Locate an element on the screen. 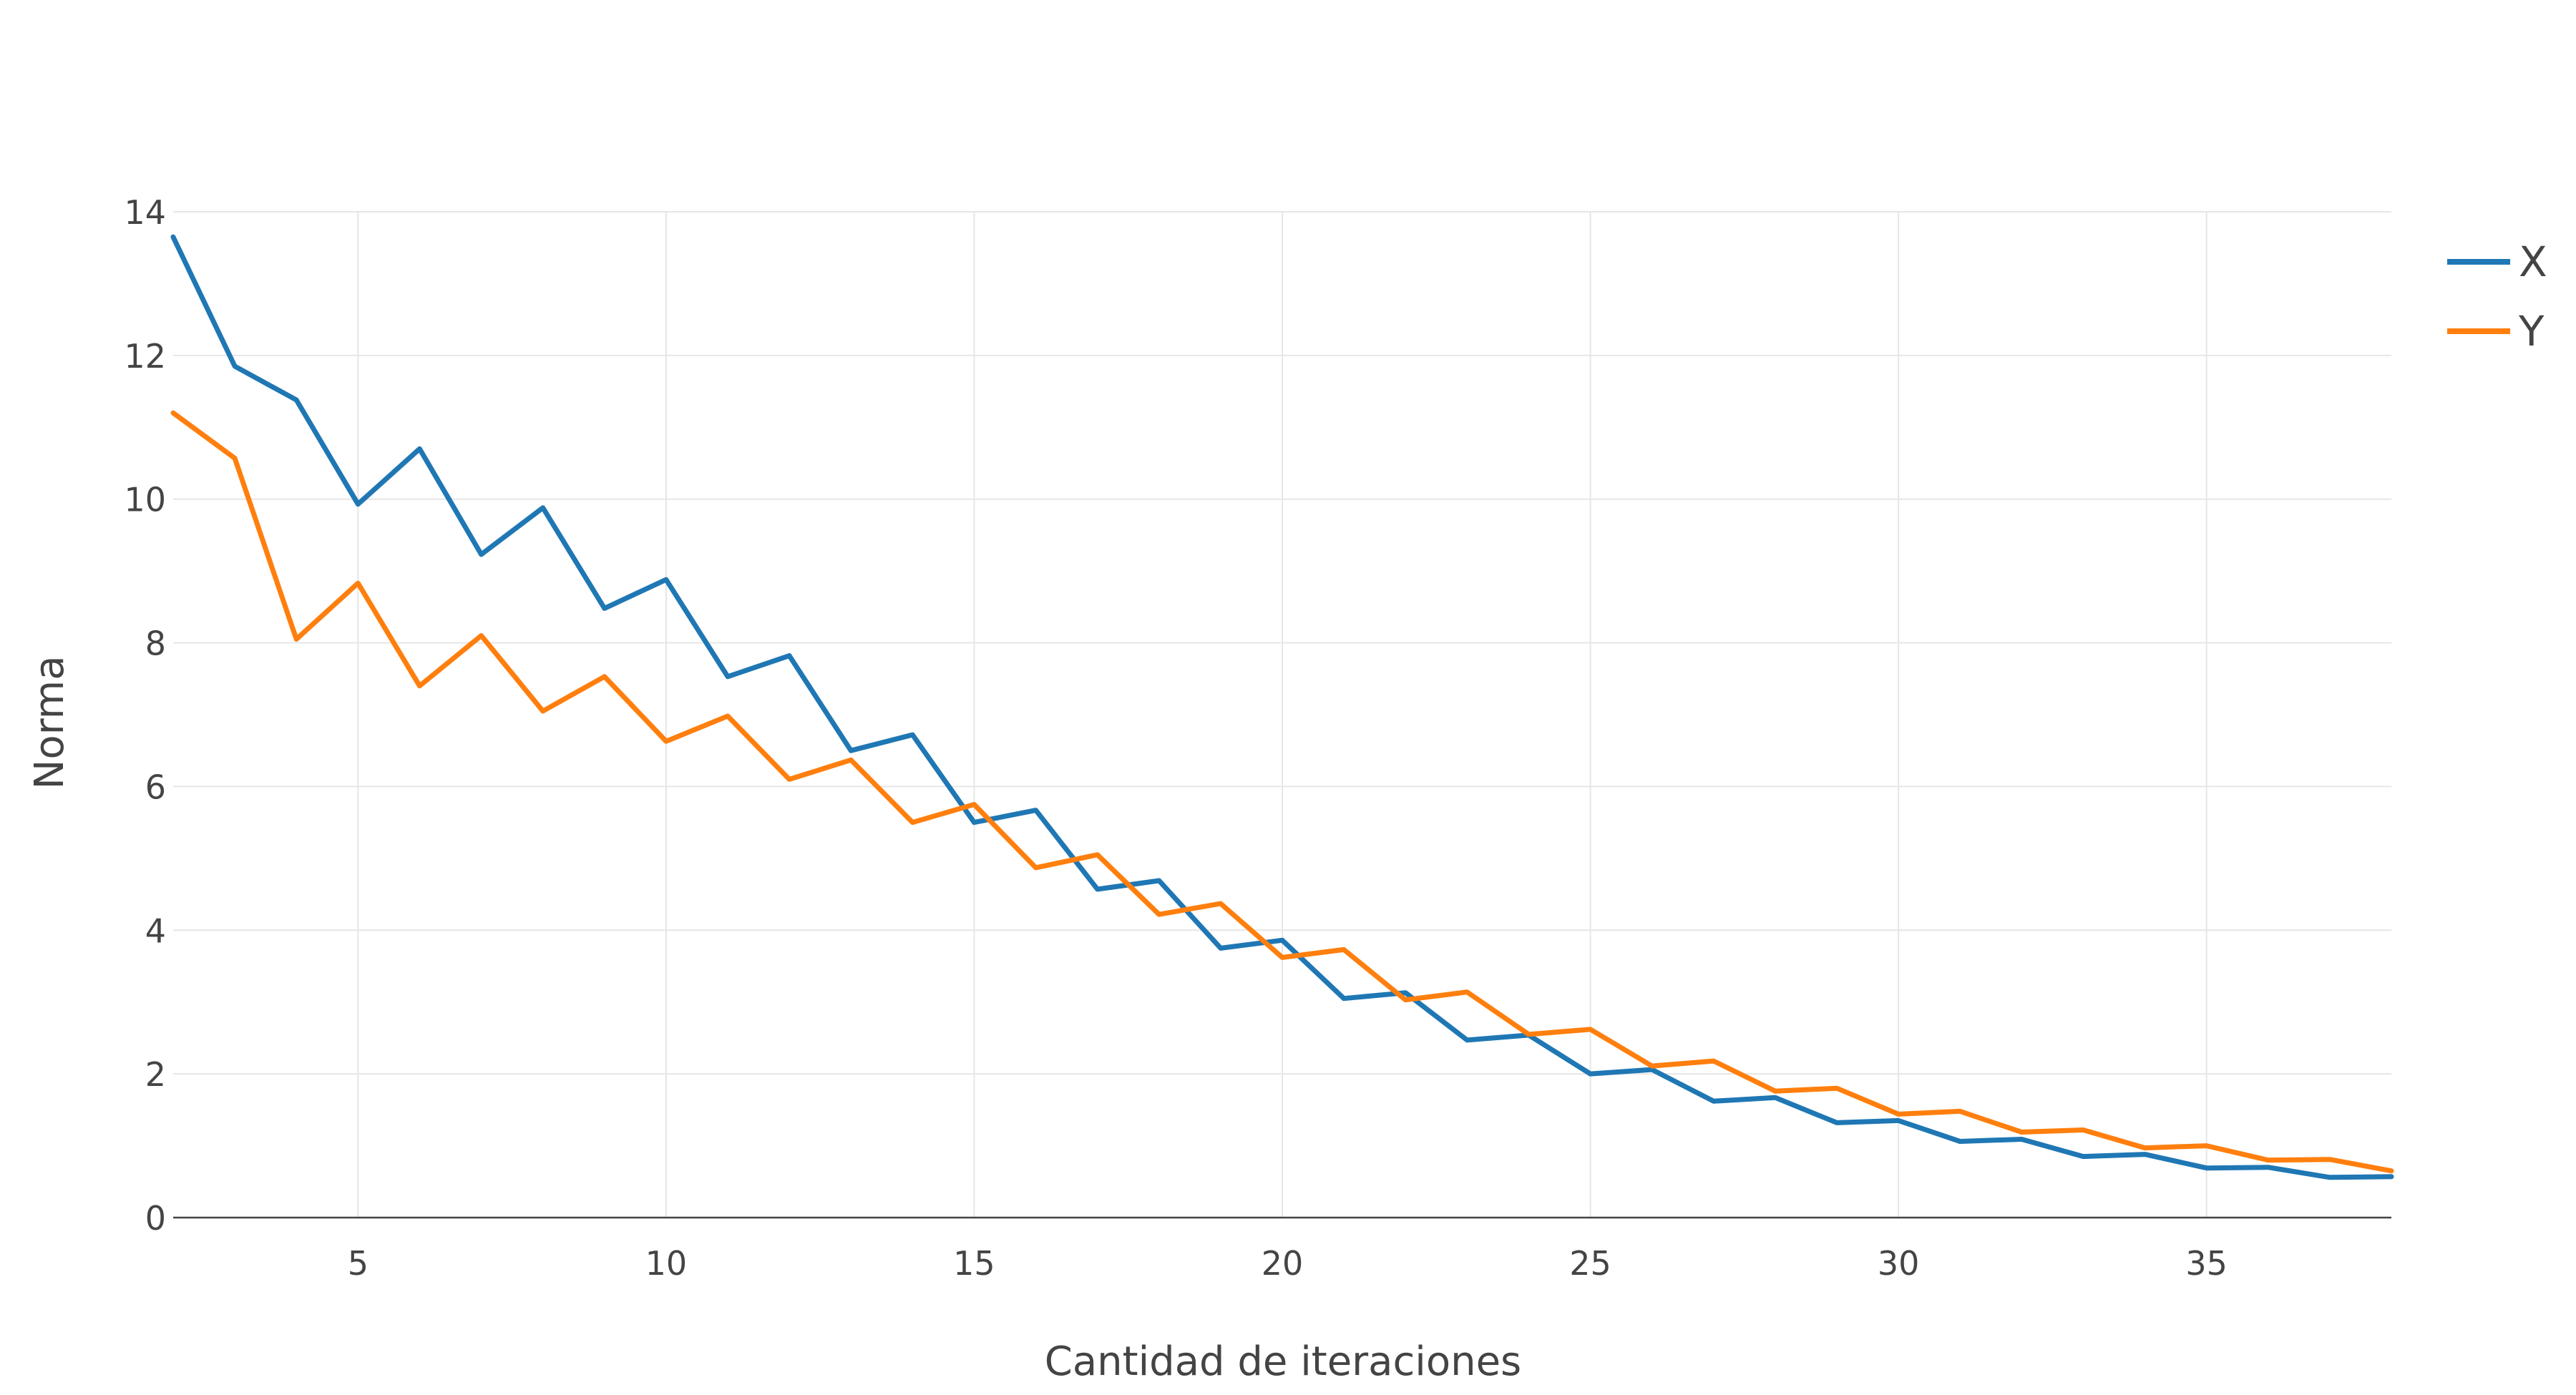  x-tick-label: 35 is located at coordinates (2206, 1263).